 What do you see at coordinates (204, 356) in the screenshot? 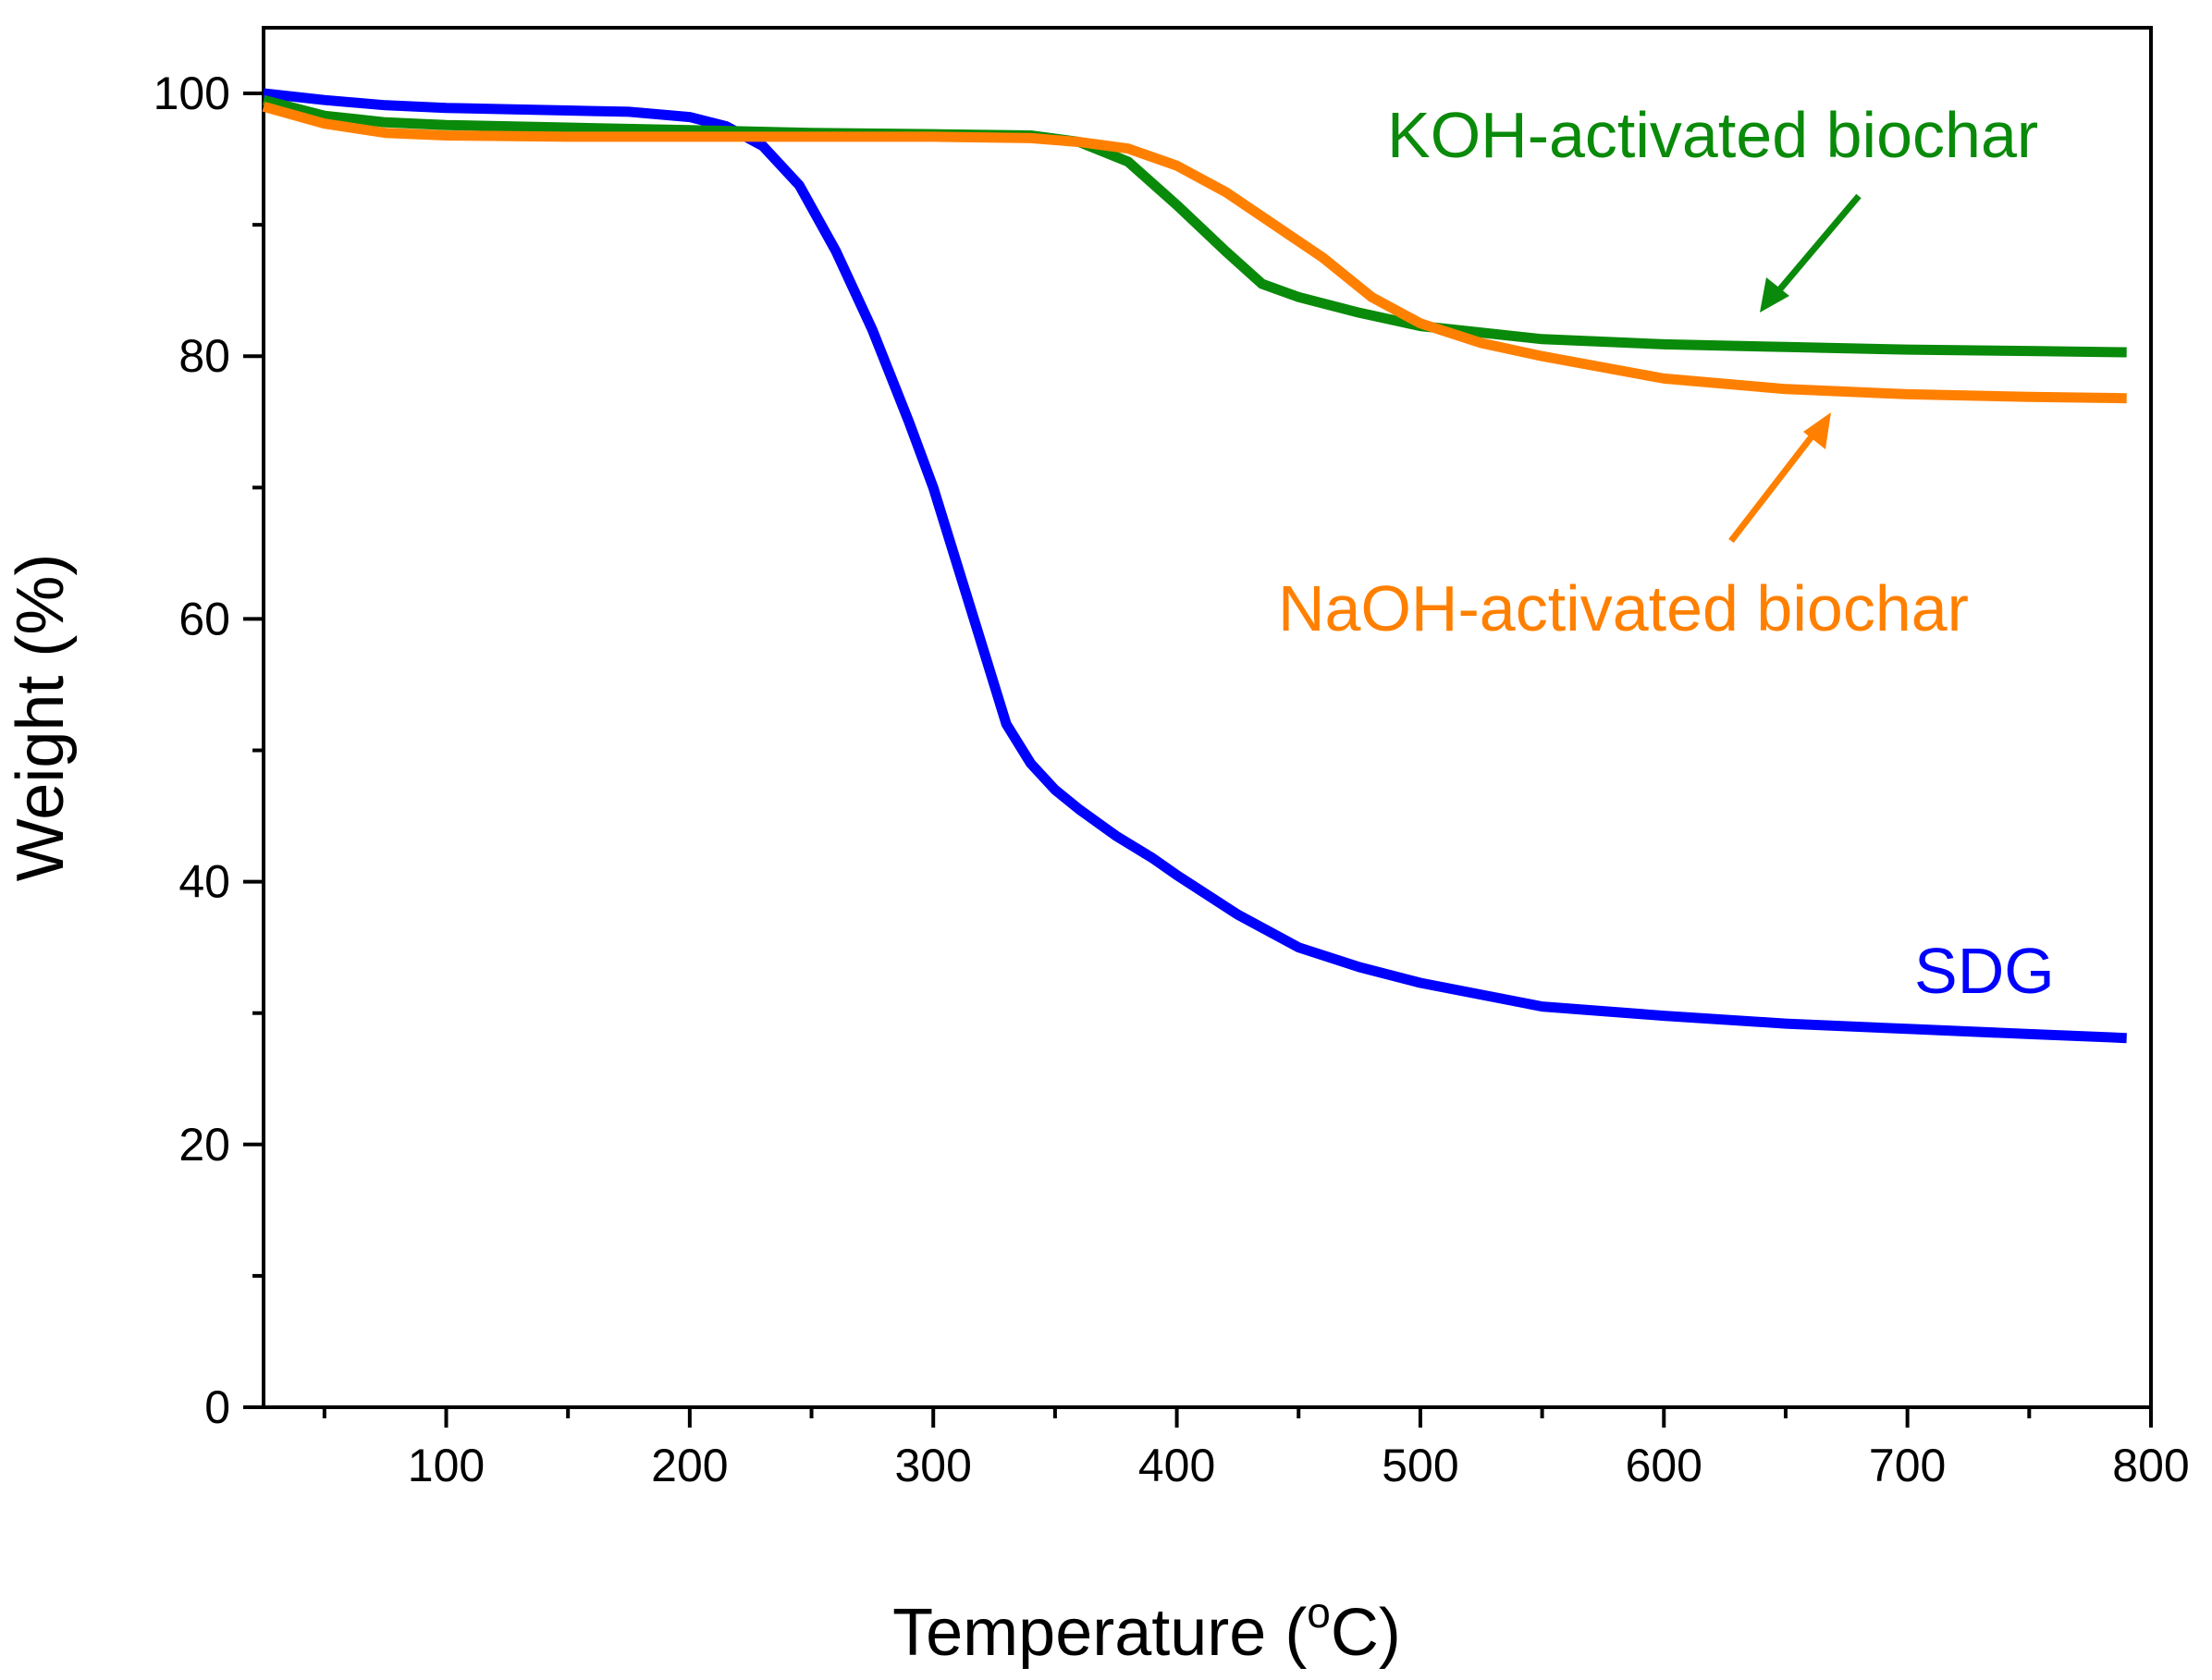
I see `y-tick-label: 80` at bounding box center [204, 356].